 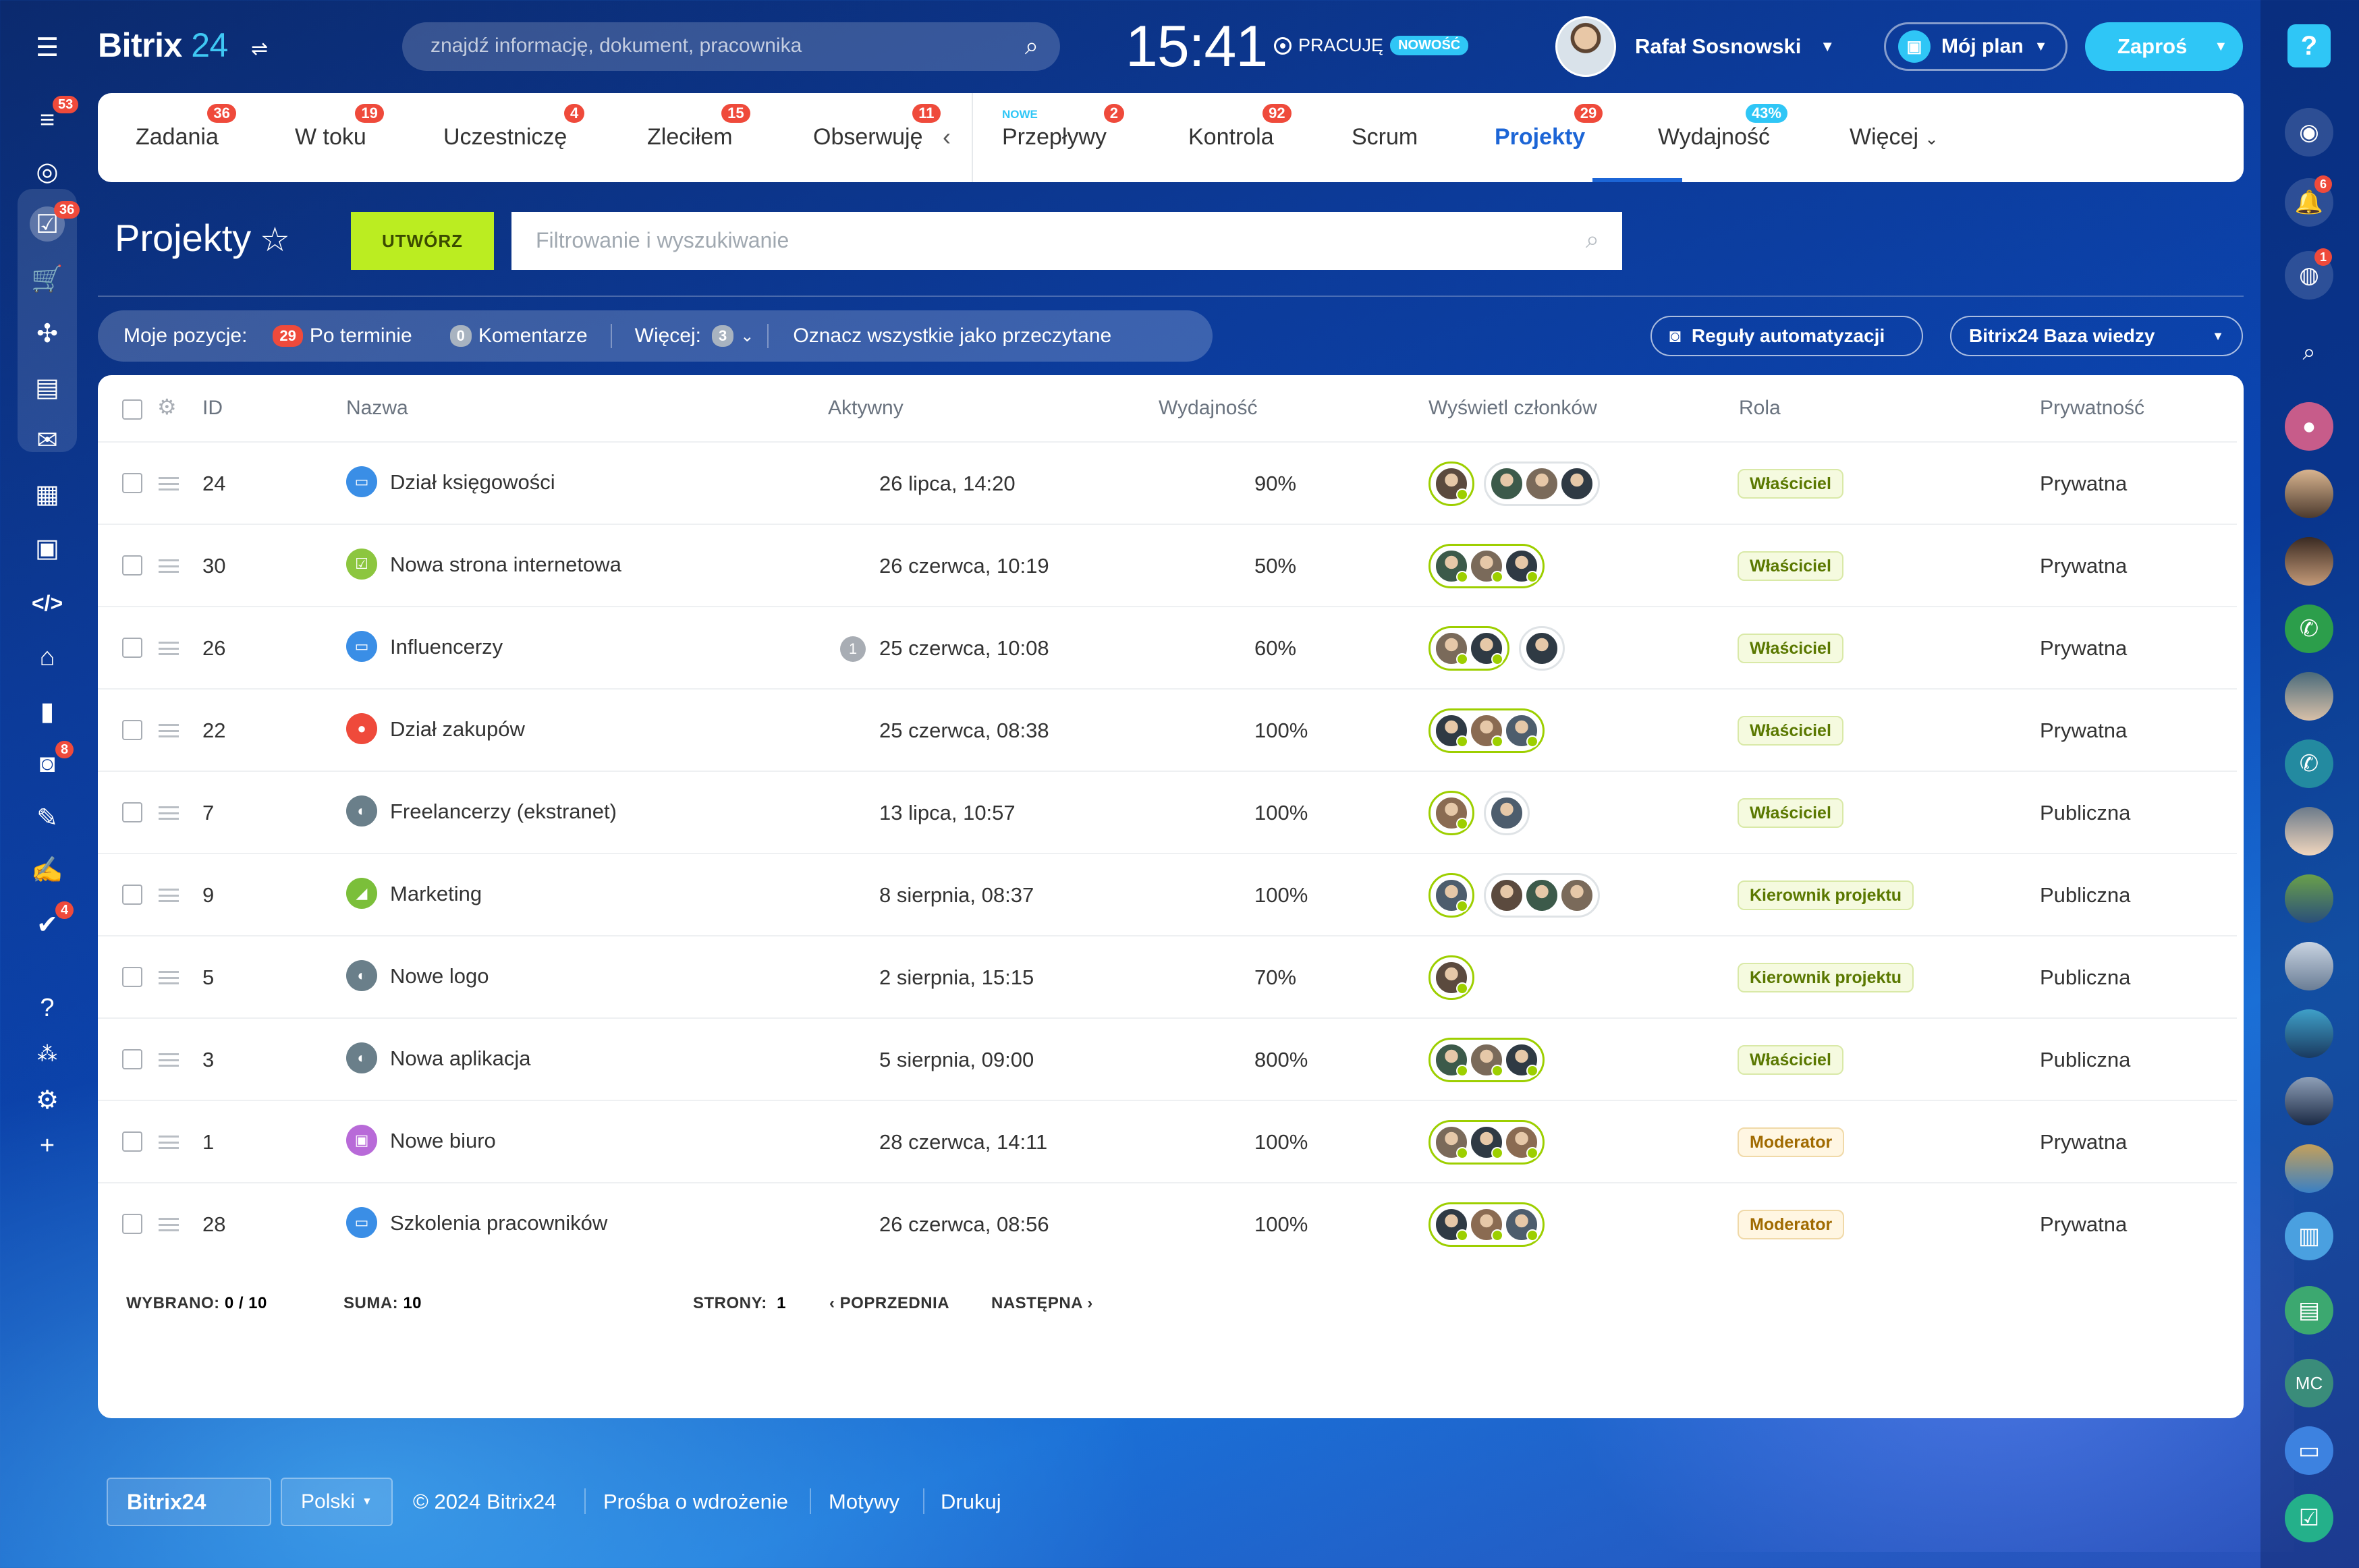 What do you see at coordinates (853, 649) in the screenshot?
I see `comment-counter: 1` at bounding box center [853, 649].